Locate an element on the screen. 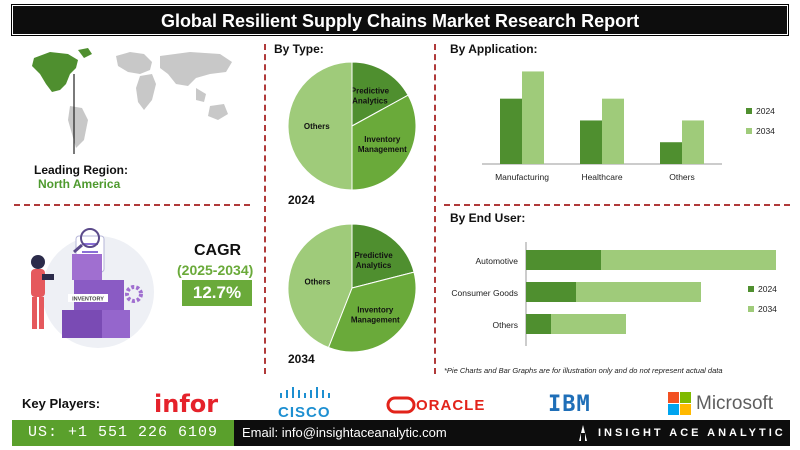 Image resolution: width=800 pixels, height=450 pixels. divider-right-horizontal is located at coordinates (617, 205).